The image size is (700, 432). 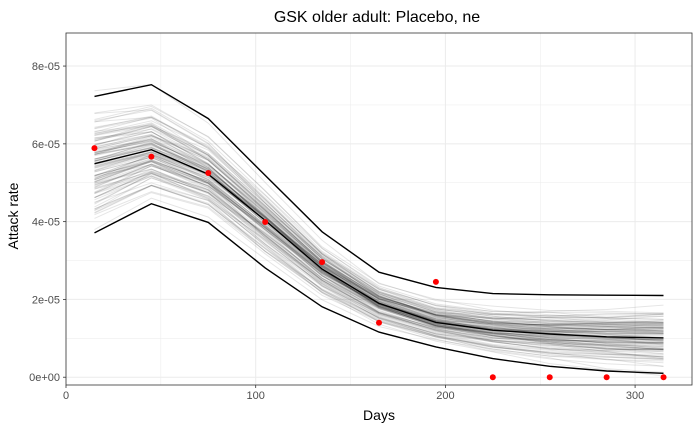 What do you see at coordinates (46, 67) in the screenshot?
I see `y-tick-label: 8e-05` at bounding box center [46, 67].